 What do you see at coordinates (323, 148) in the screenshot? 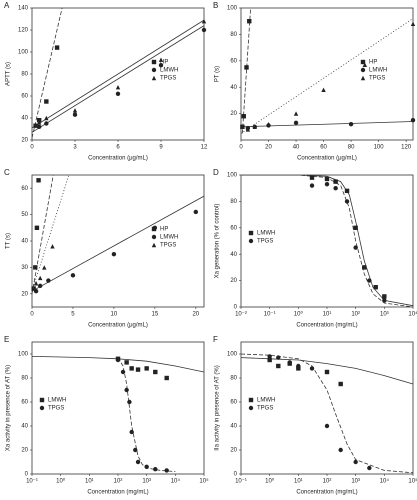
I see `x-tick-label: 60` at bounding box center [323, 148].